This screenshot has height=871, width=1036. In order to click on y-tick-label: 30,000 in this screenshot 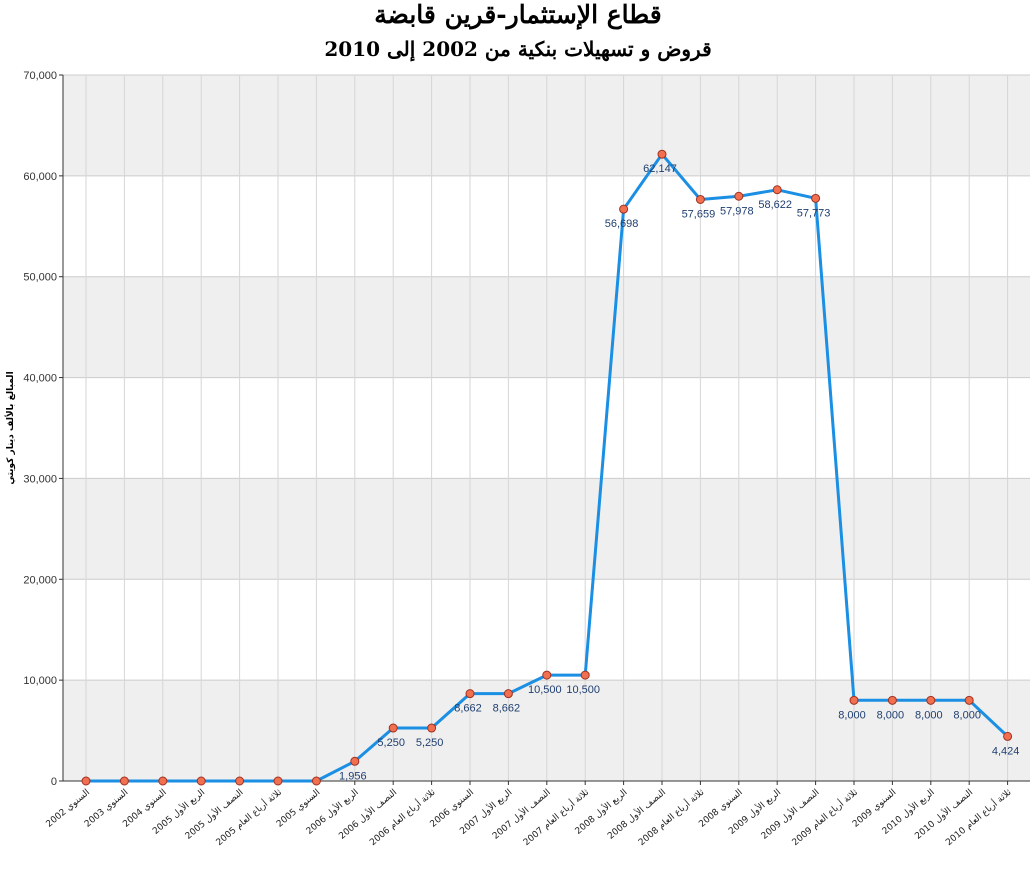, I will do `click(40, 479)`.